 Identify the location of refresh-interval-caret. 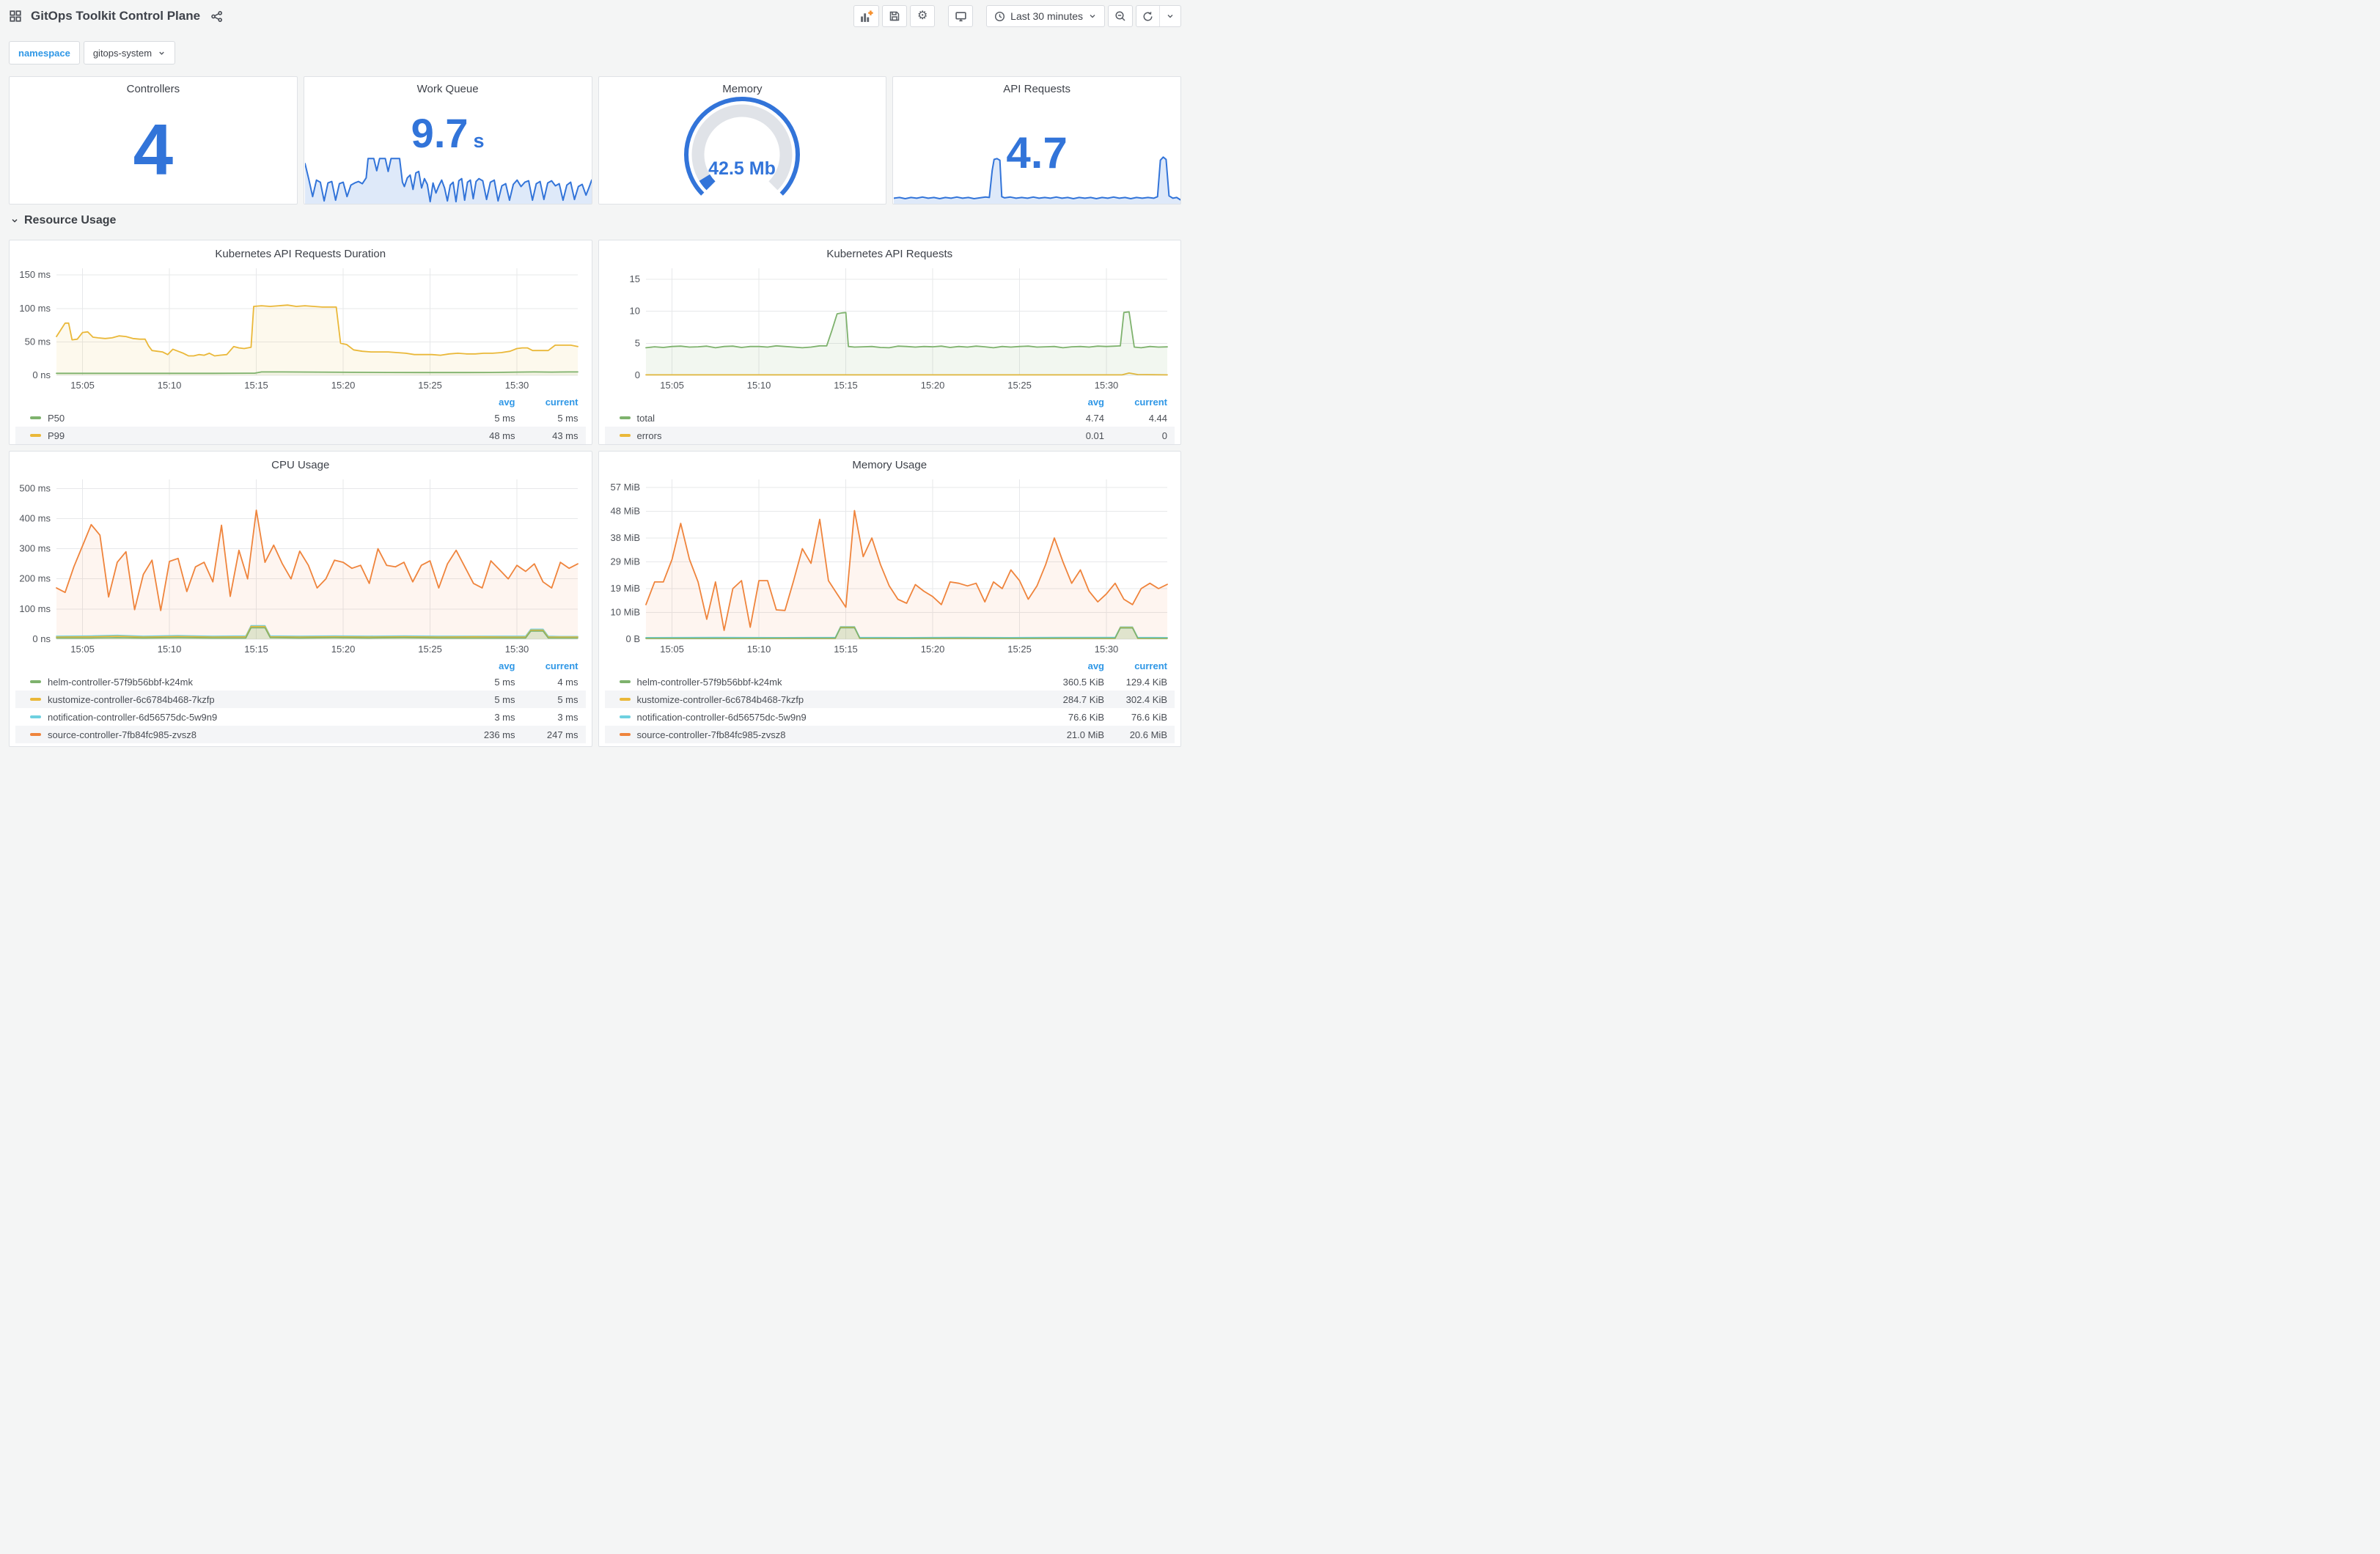
(1169, 16).